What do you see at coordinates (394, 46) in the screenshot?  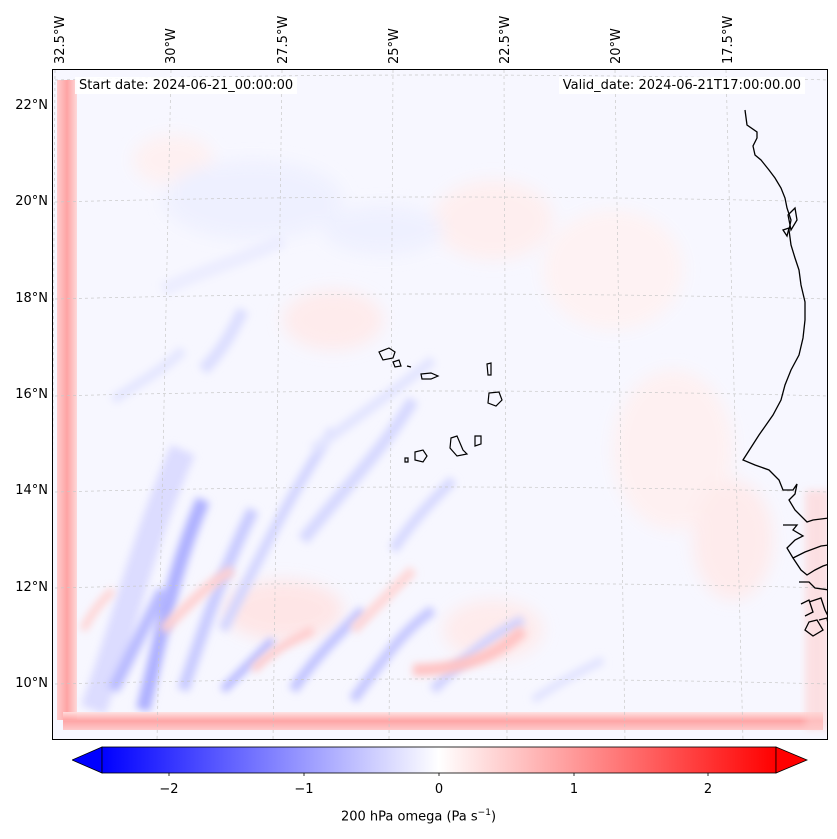 I see `lon-label-25w: 25°W` at bounding box center [394, 46].